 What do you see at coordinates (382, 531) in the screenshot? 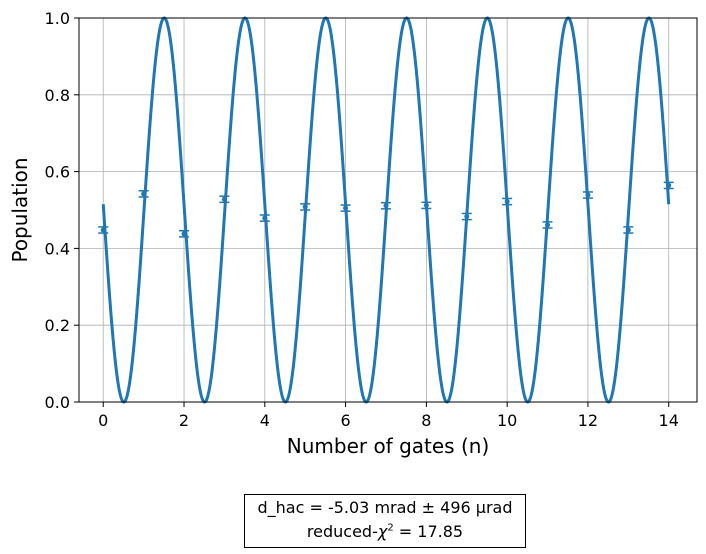
I see `chi-symbol: χ` at bounding box center [382, 531].